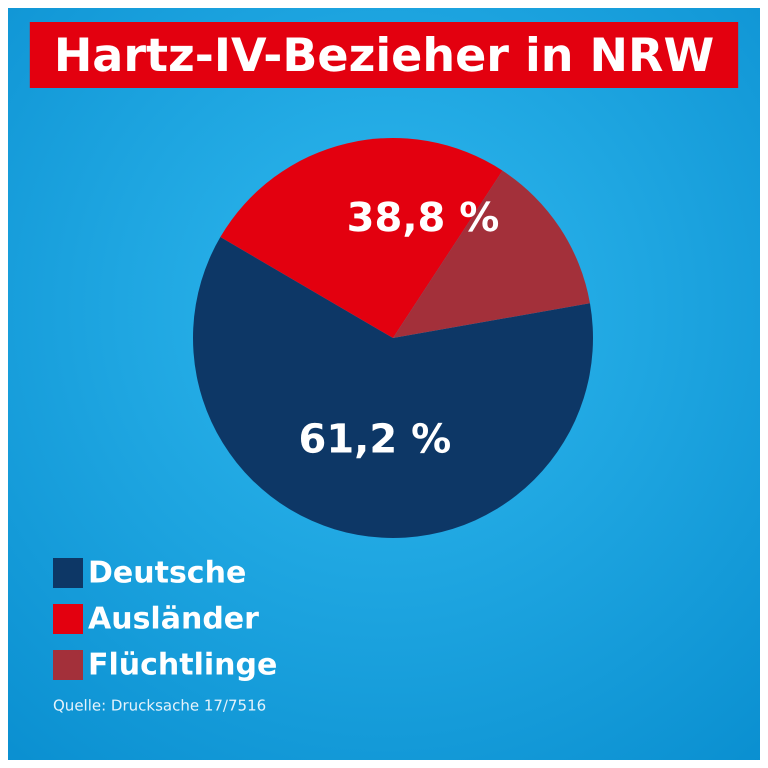  What do you see at coordinates (384, 55) in the screenshot?
I see `chart-title: Hartz-IV-Bezieher in NRW` at bounding box center [384, 55].